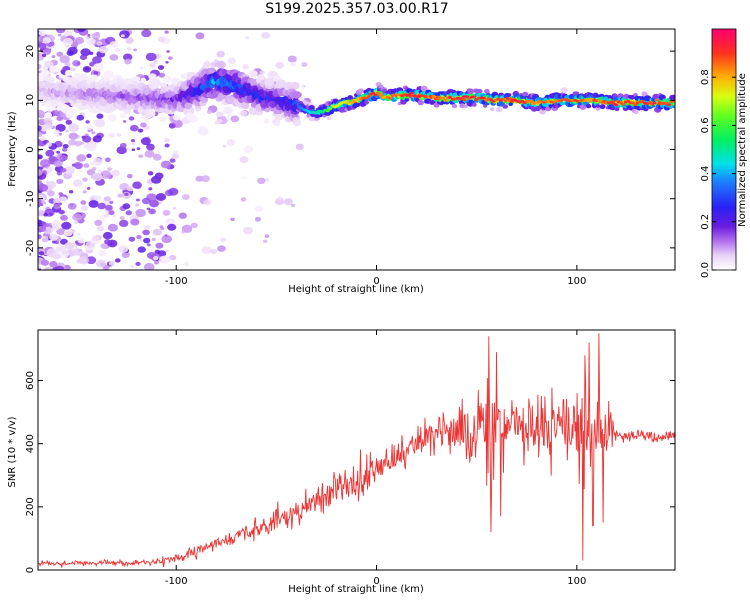 This screenshot has height=600, width=750. Describe the element at coordinates (376, 281) in the screenshot. I see `x-tick-label: 0` at that location.